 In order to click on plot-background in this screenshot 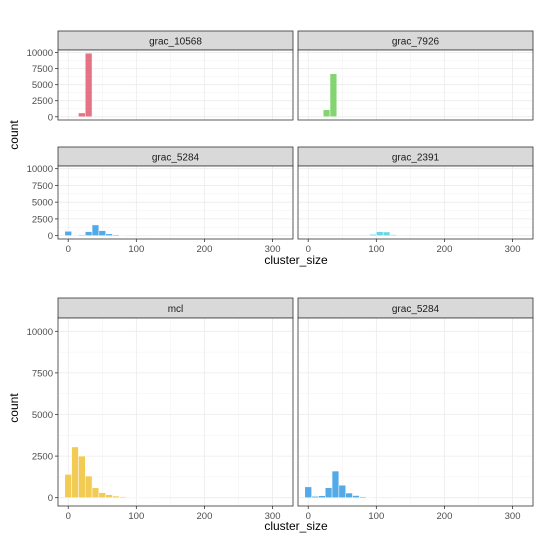, I will do `click(175, 412)`.